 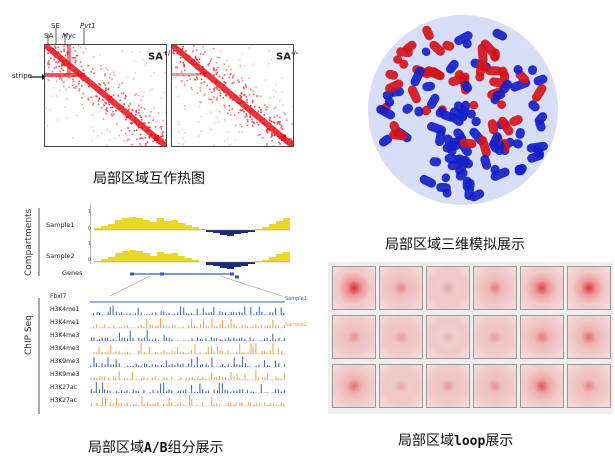 I want to click on model3d-caption: 局部区域三维模拟展示, so click(x=455, y=245).